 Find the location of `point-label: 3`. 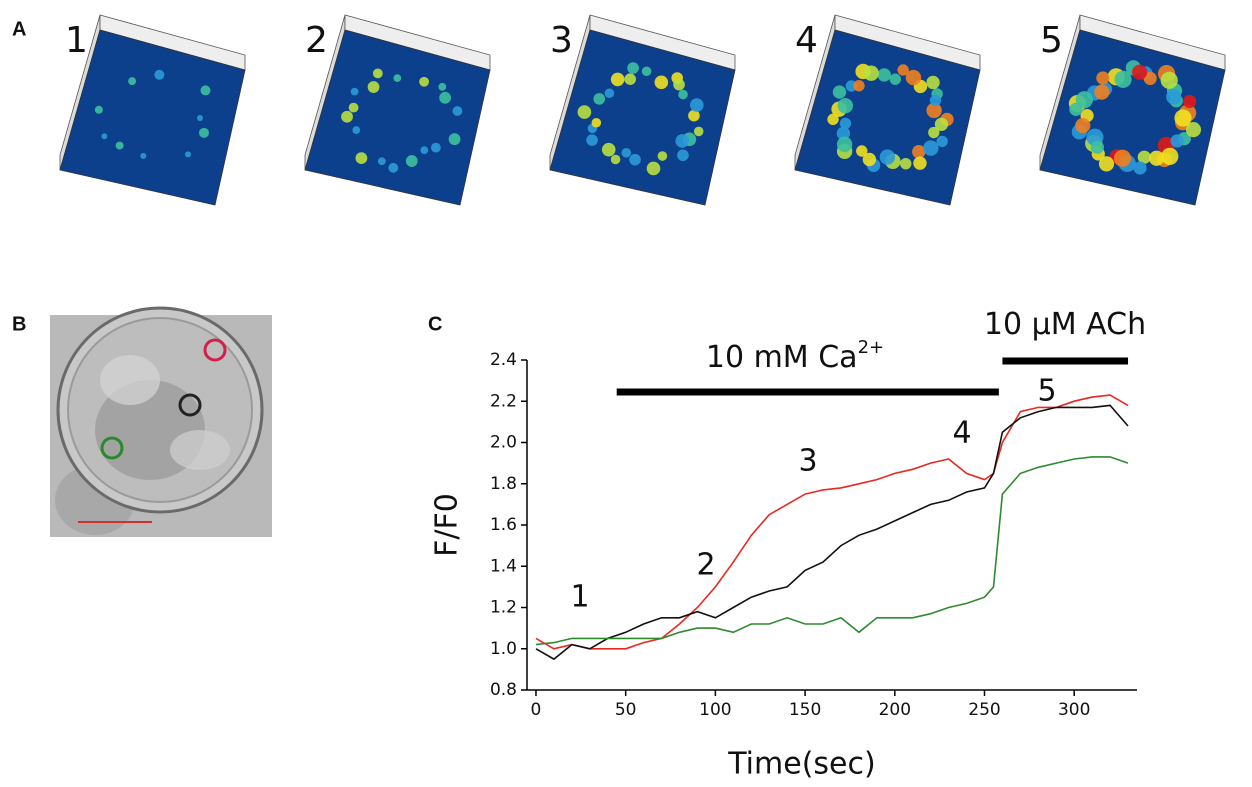

point-label: 3 is located at coordinates (807, 461).